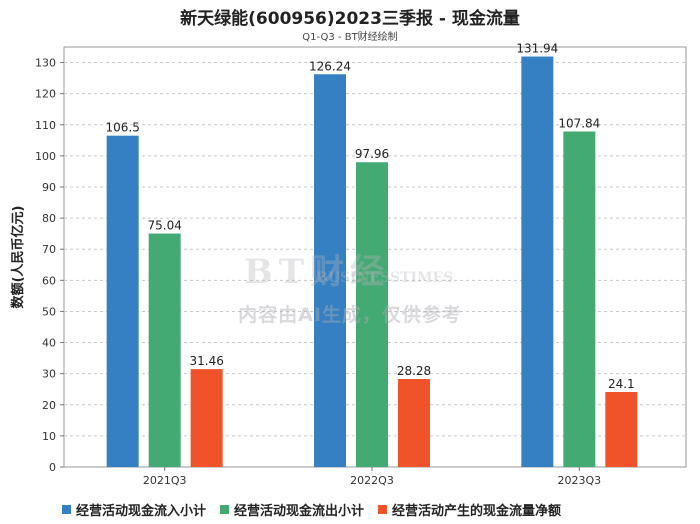  What do you see at coordinates (45, 156) in the screenshot?
I see `y-tick-label: 100` at bounding box center [45, 156].